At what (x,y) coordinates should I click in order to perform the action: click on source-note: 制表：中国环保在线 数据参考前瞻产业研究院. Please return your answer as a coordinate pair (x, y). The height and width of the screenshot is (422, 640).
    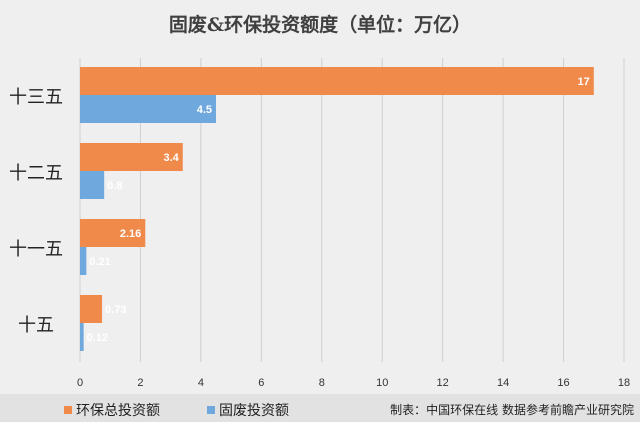
    Looking at the image, I should click on (512, 410).